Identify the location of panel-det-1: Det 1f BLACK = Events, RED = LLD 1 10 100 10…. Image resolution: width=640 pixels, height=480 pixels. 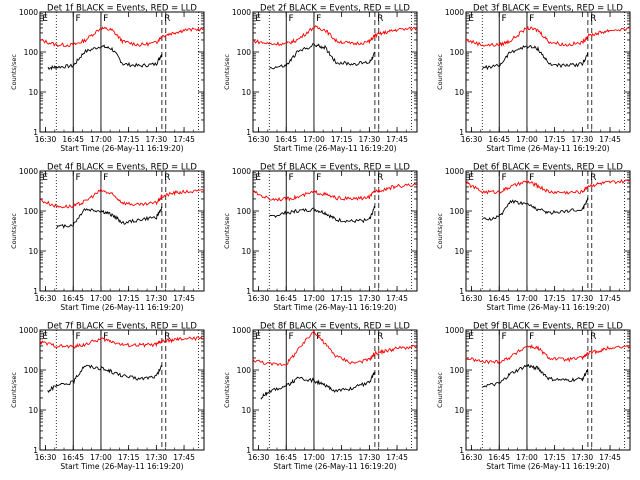
(107, 78).